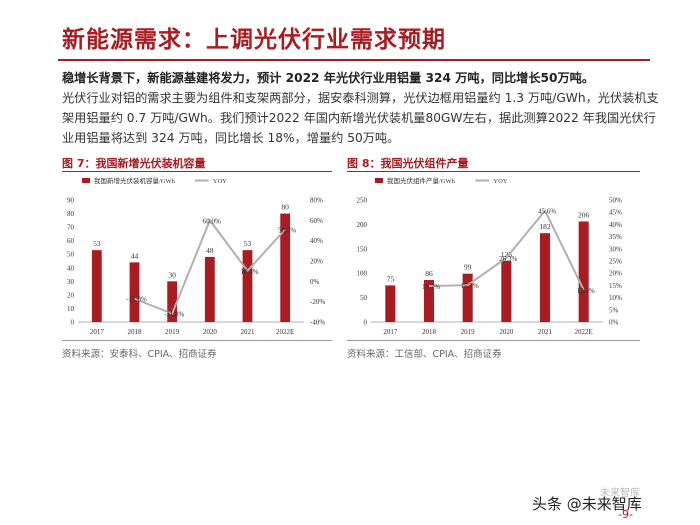 The image size is (700, 525). What do you see at coordinates (197, 171) in the screenshot?
I see `figure-7-rule` at bounding box center [197, 171].